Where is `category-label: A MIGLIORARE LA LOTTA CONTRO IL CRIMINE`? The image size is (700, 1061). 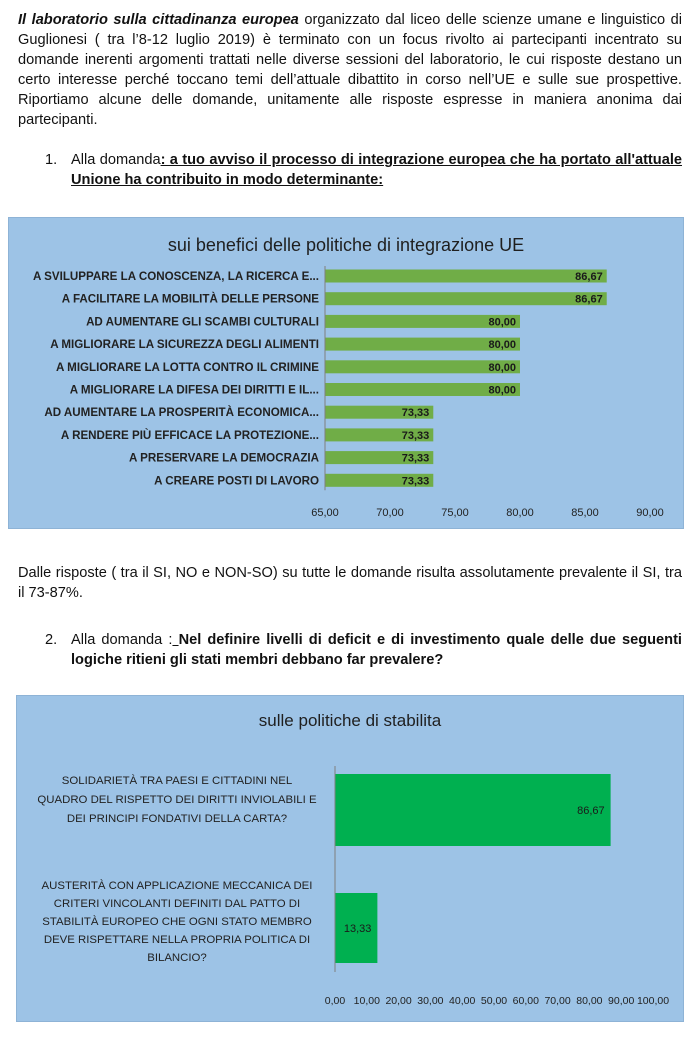
category-label: A MIGLIORARE LA LOTTA CONTRO IL CRIMINE is located at coordinates (187, 367).